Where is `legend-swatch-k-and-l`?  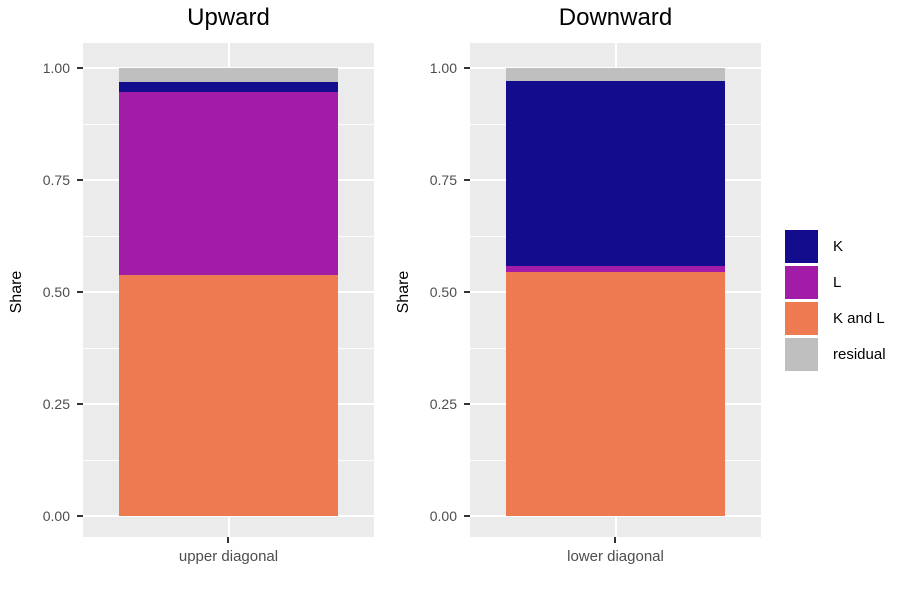 legend-swatch-k-and-l is located at coordinates (801, 318).